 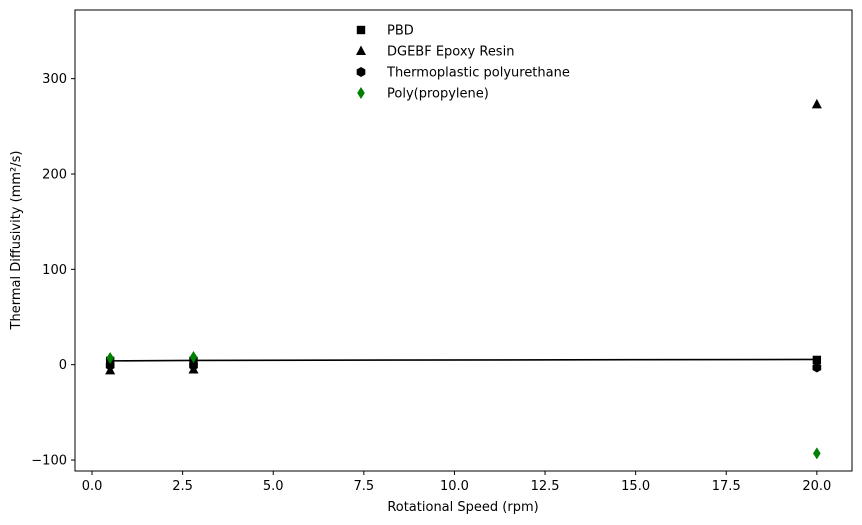 What do you see at coordinates (363, 486) in the screenshot?
I see `x-tick-label: 7.5` at bounding box center [363, 486].